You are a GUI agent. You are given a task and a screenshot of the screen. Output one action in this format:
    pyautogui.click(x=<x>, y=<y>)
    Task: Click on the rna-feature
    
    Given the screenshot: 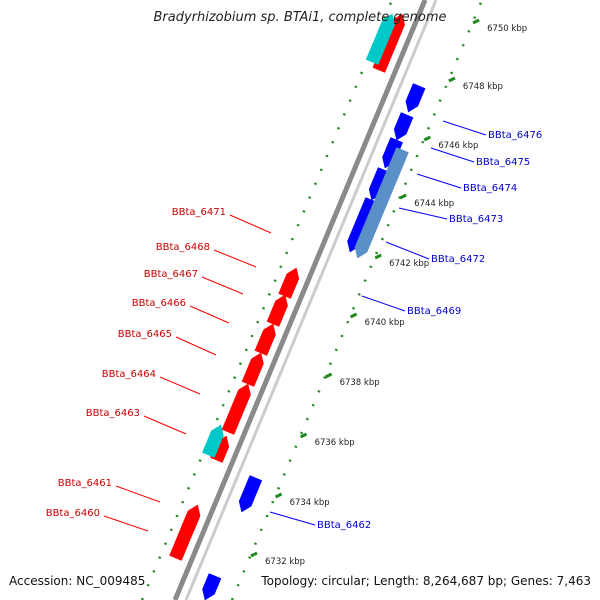 What is the action you would take?
    pyautogui.click(x=213, y=441)
    